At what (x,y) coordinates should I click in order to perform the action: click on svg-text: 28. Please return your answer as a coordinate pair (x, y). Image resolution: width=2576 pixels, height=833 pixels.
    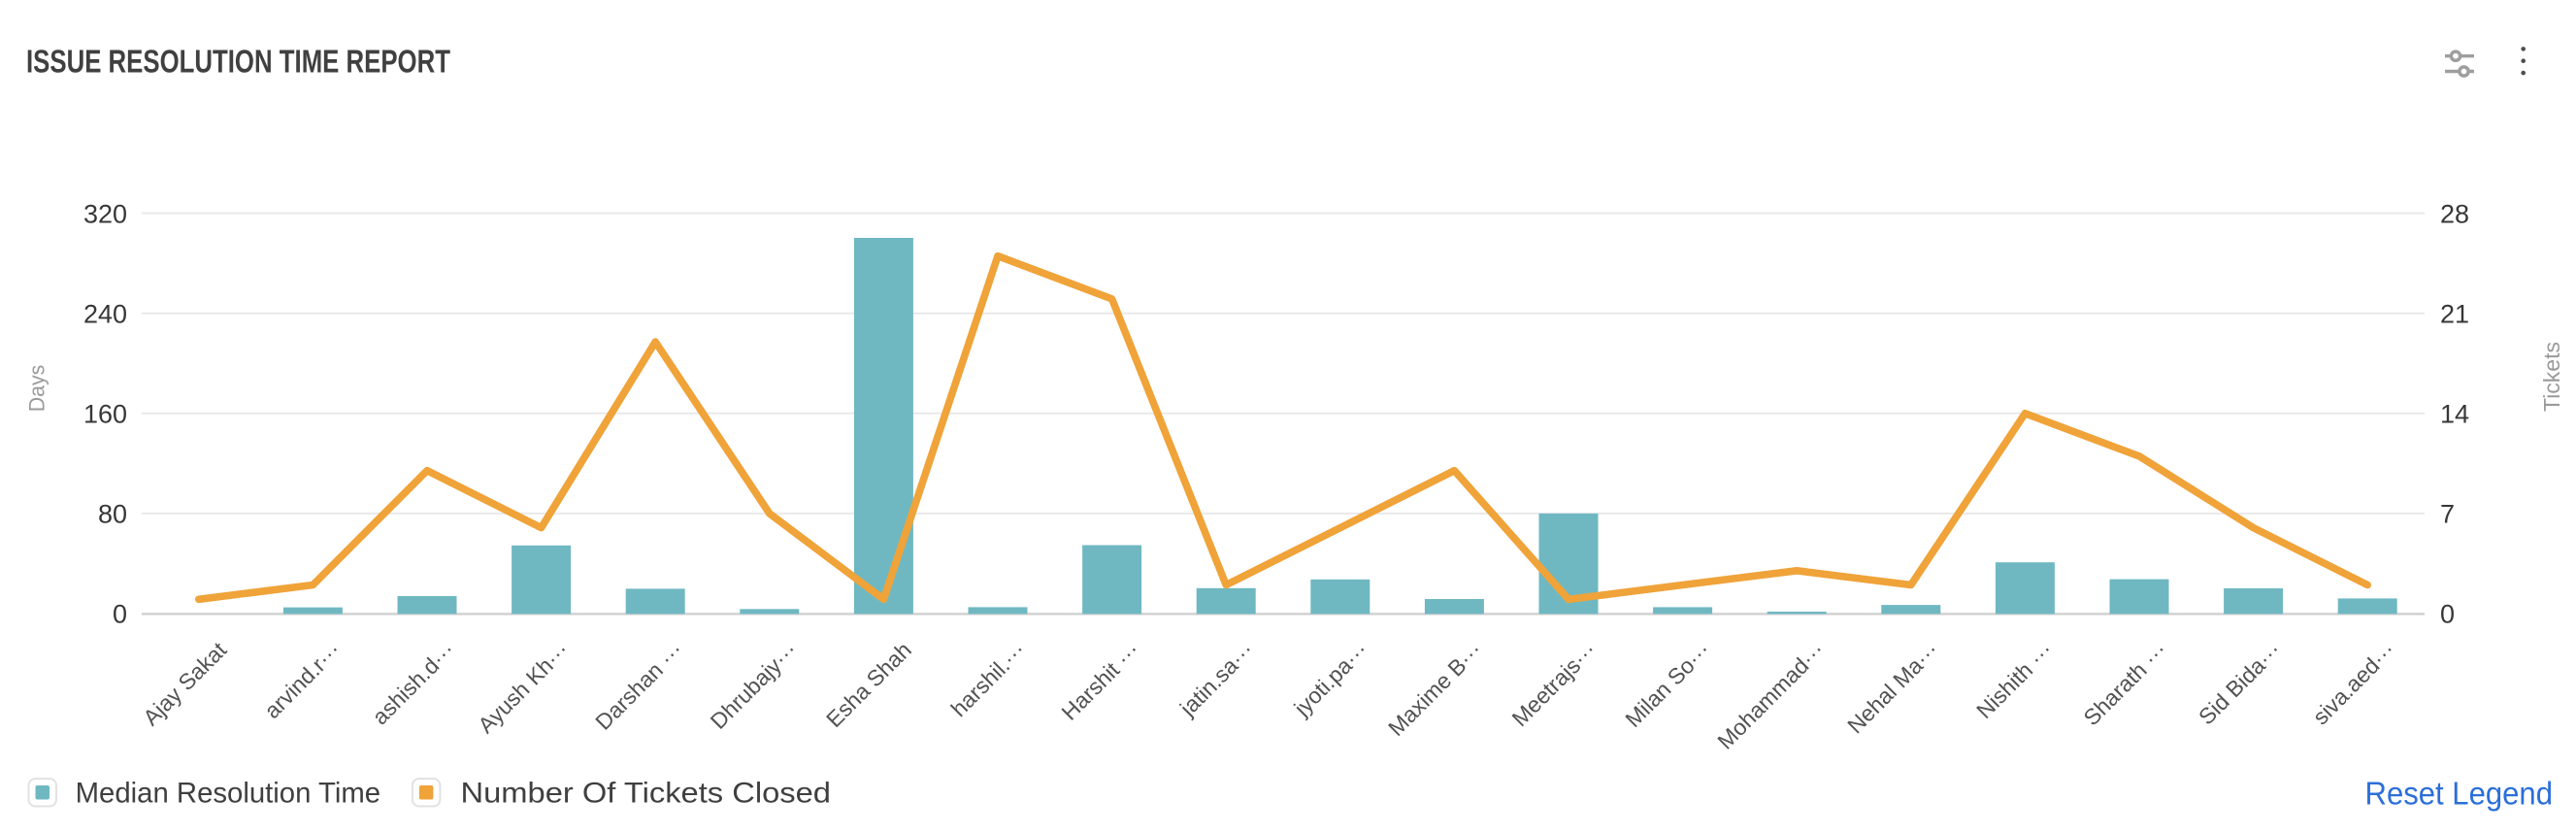
    Looking at the image, I should click on (2454, 214).